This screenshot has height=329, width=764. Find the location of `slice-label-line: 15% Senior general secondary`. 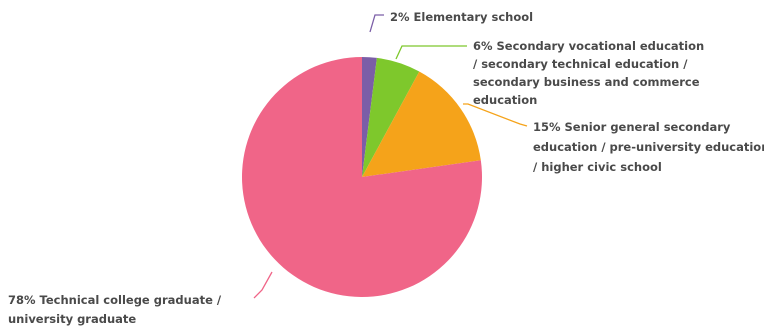

slice-label-line: 15% Senior general secondary is located at coordinates (632, 127).